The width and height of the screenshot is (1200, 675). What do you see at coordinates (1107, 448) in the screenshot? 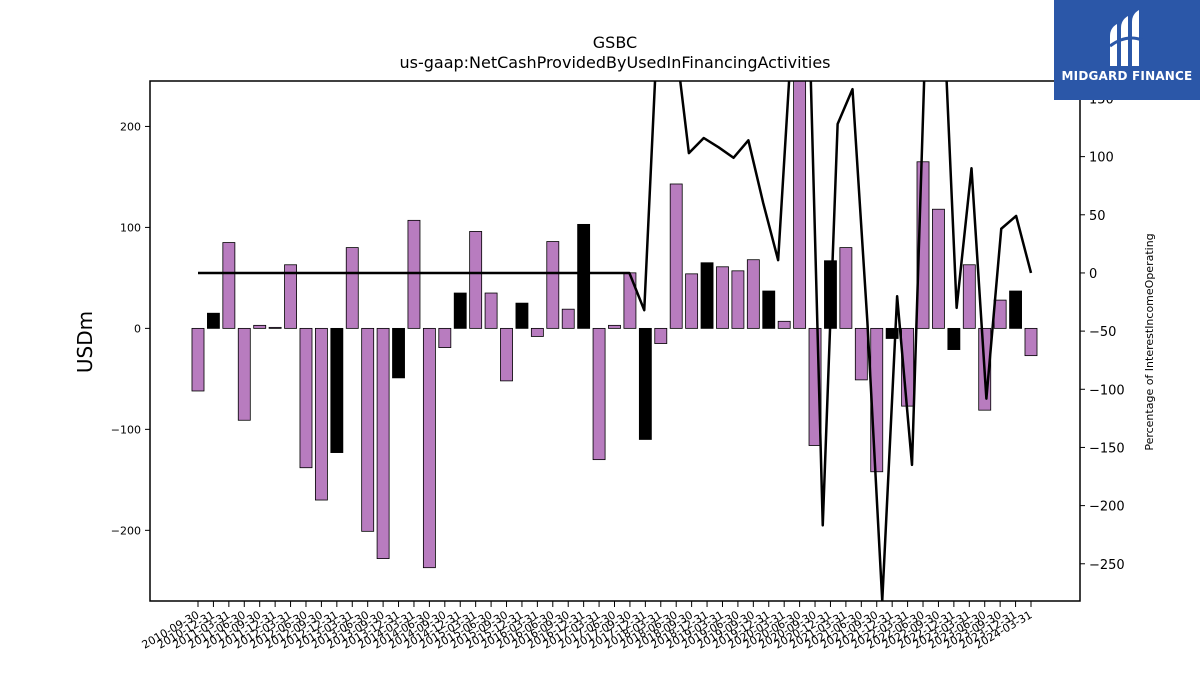
I see `y2-tick-label: −150` at bounding box center [1107, 448].